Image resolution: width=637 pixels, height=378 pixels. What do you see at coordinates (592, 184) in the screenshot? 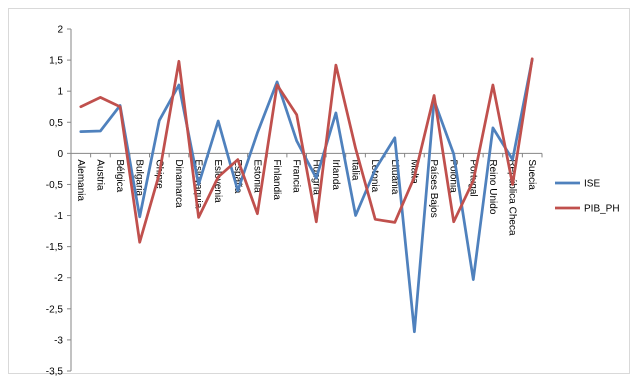
I see `legend-label: ISE` at bounding box center [592, 184].